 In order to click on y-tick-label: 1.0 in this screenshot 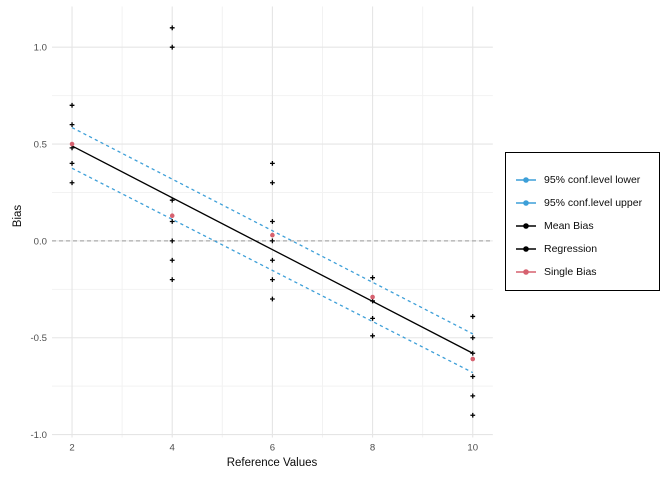, I will do `click(40, 48)`.